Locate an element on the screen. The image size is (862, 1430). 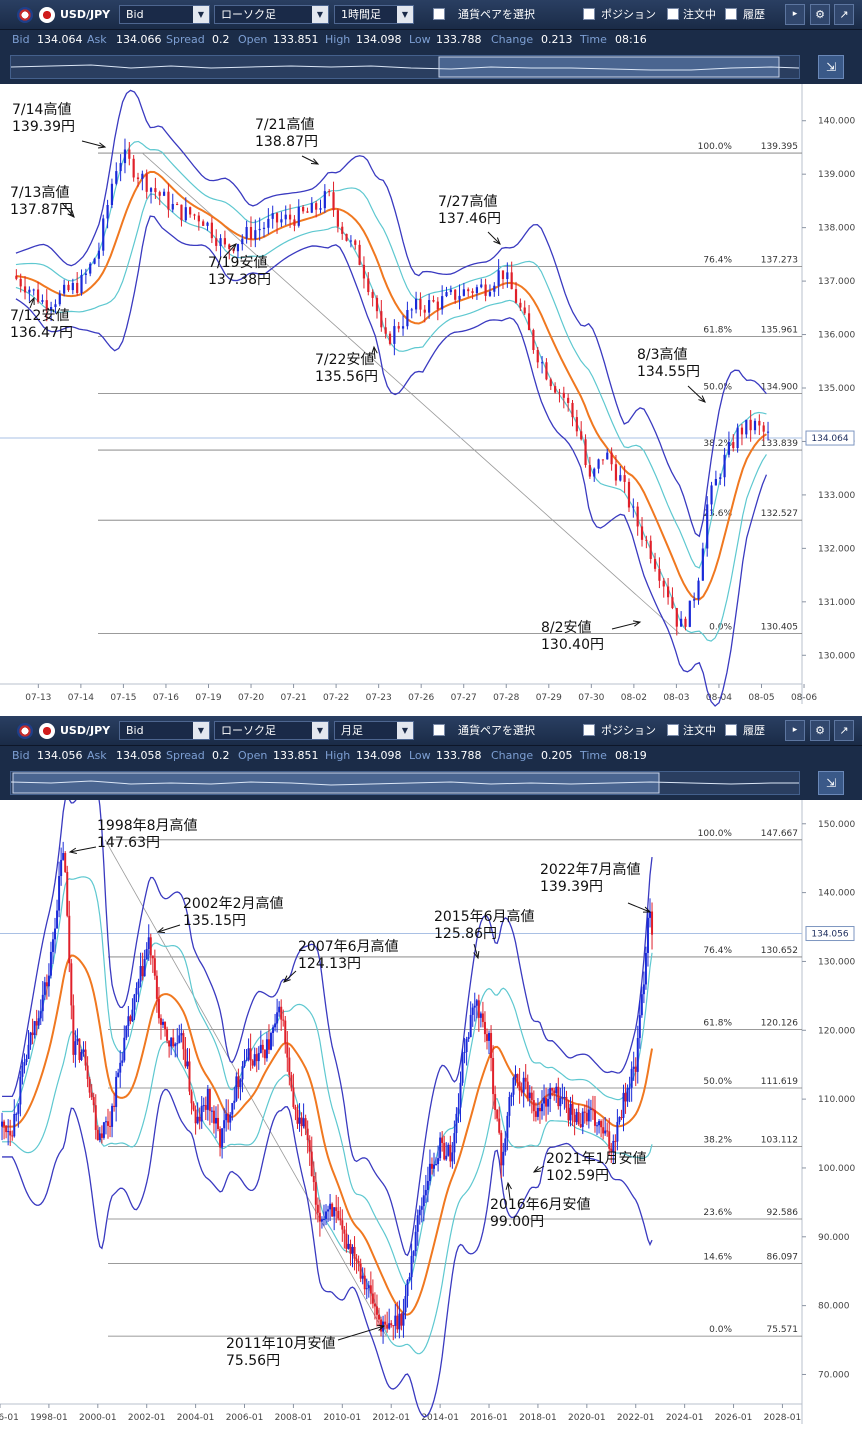
x-tick-label: 2016-01 is located at coordinates (489, 1418).